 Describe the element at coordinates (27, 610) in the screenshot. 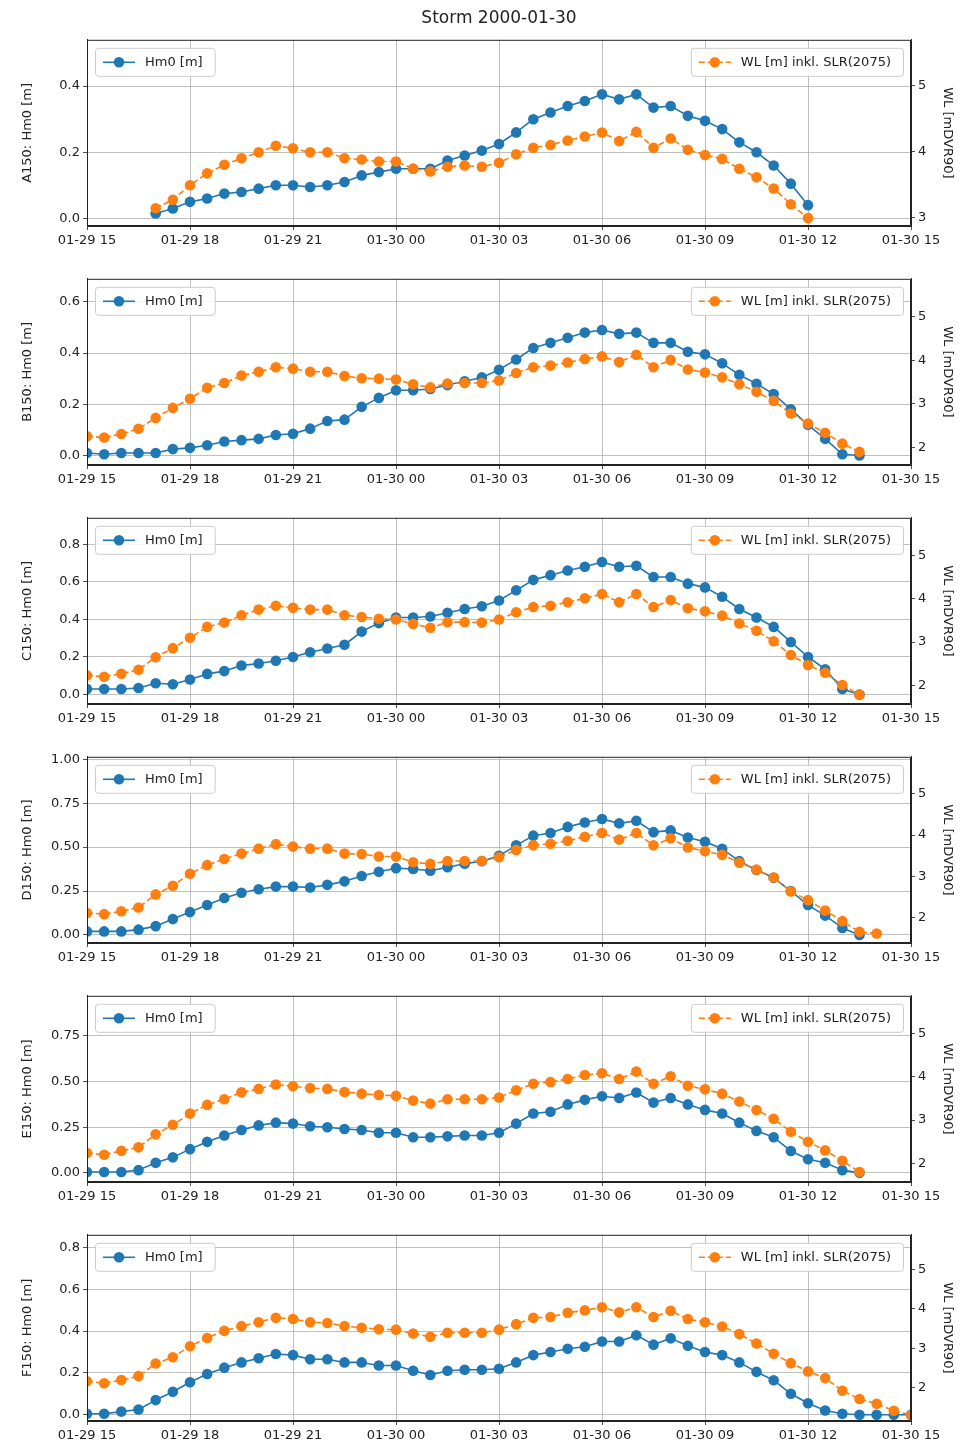

I see `y-axis-title: C150: Hm0 [m]` at that location.